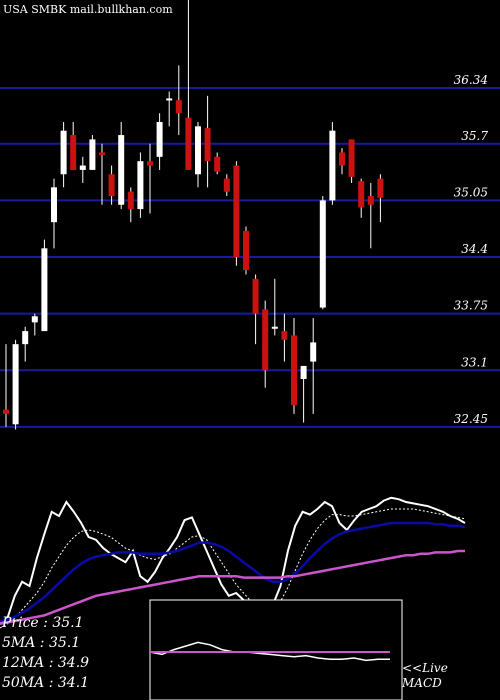 This screenshot has height=700, width=500. What do you see at coordinates (422, 683) in the screenshot?
I see `macd-title: MACD` at bounding box center [422, 683].